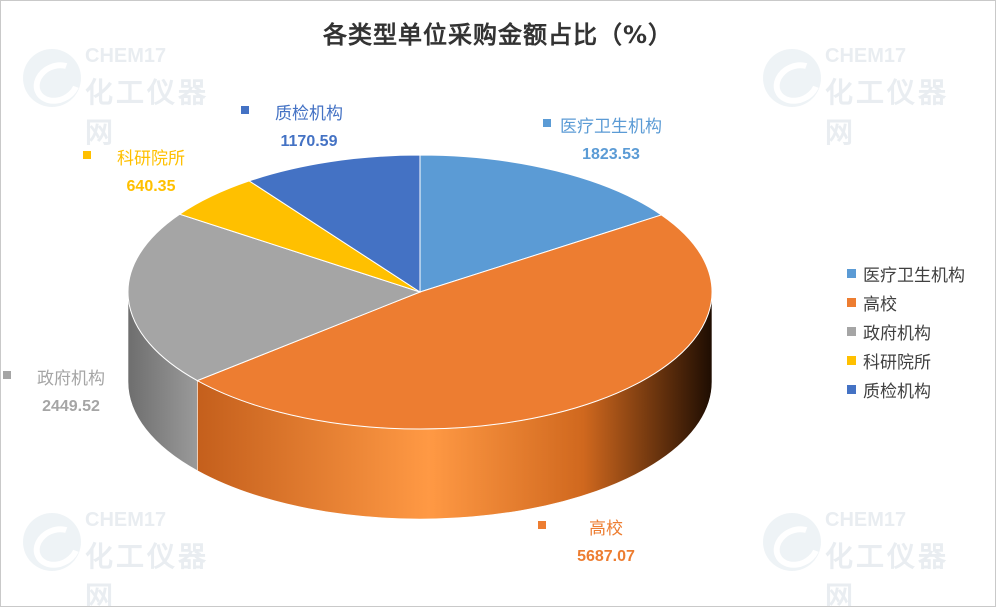 Image resolution: width=996 pixels, height=607 pixels. Describe the element at coordinates (880, 305) in the screenshot. I see `legend-label-1: 高校` at that location.